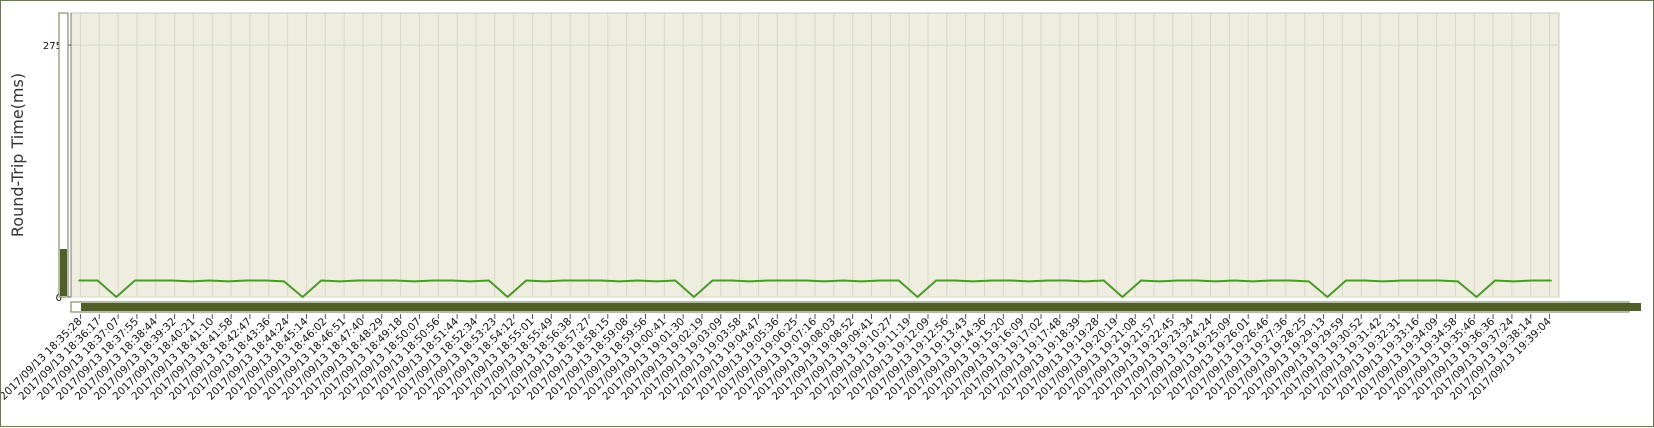 This screenshot has height=428, width=1654. What do you see at coordinates (17, 155) in the screenshot?
I see `y-axis-label: Round-Trip Time(ms)` at bounding box center [17, 155].